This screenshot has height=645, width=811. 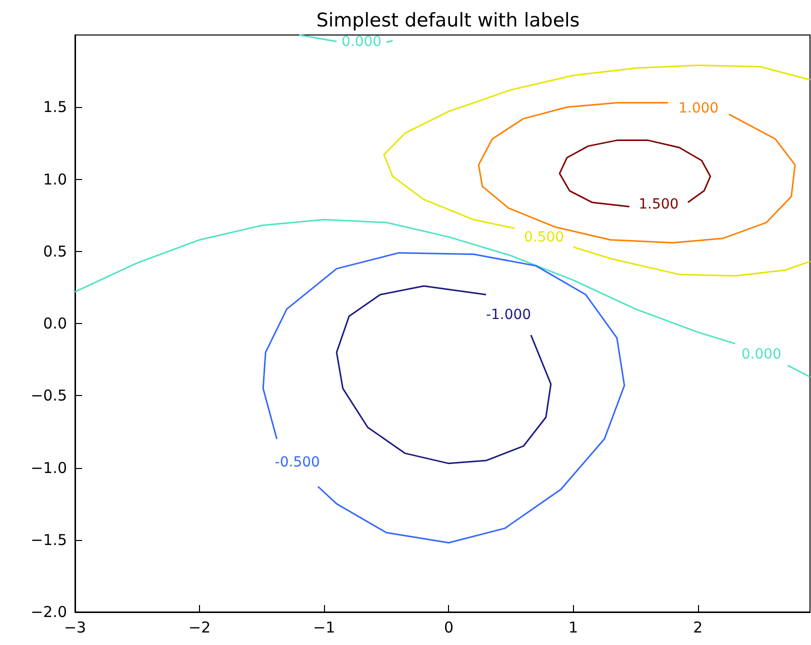 What do you see at coordinates (48, 612) in the screenshot?
I see `y-tick-label: −2.0` at bounding box center [48, 612].